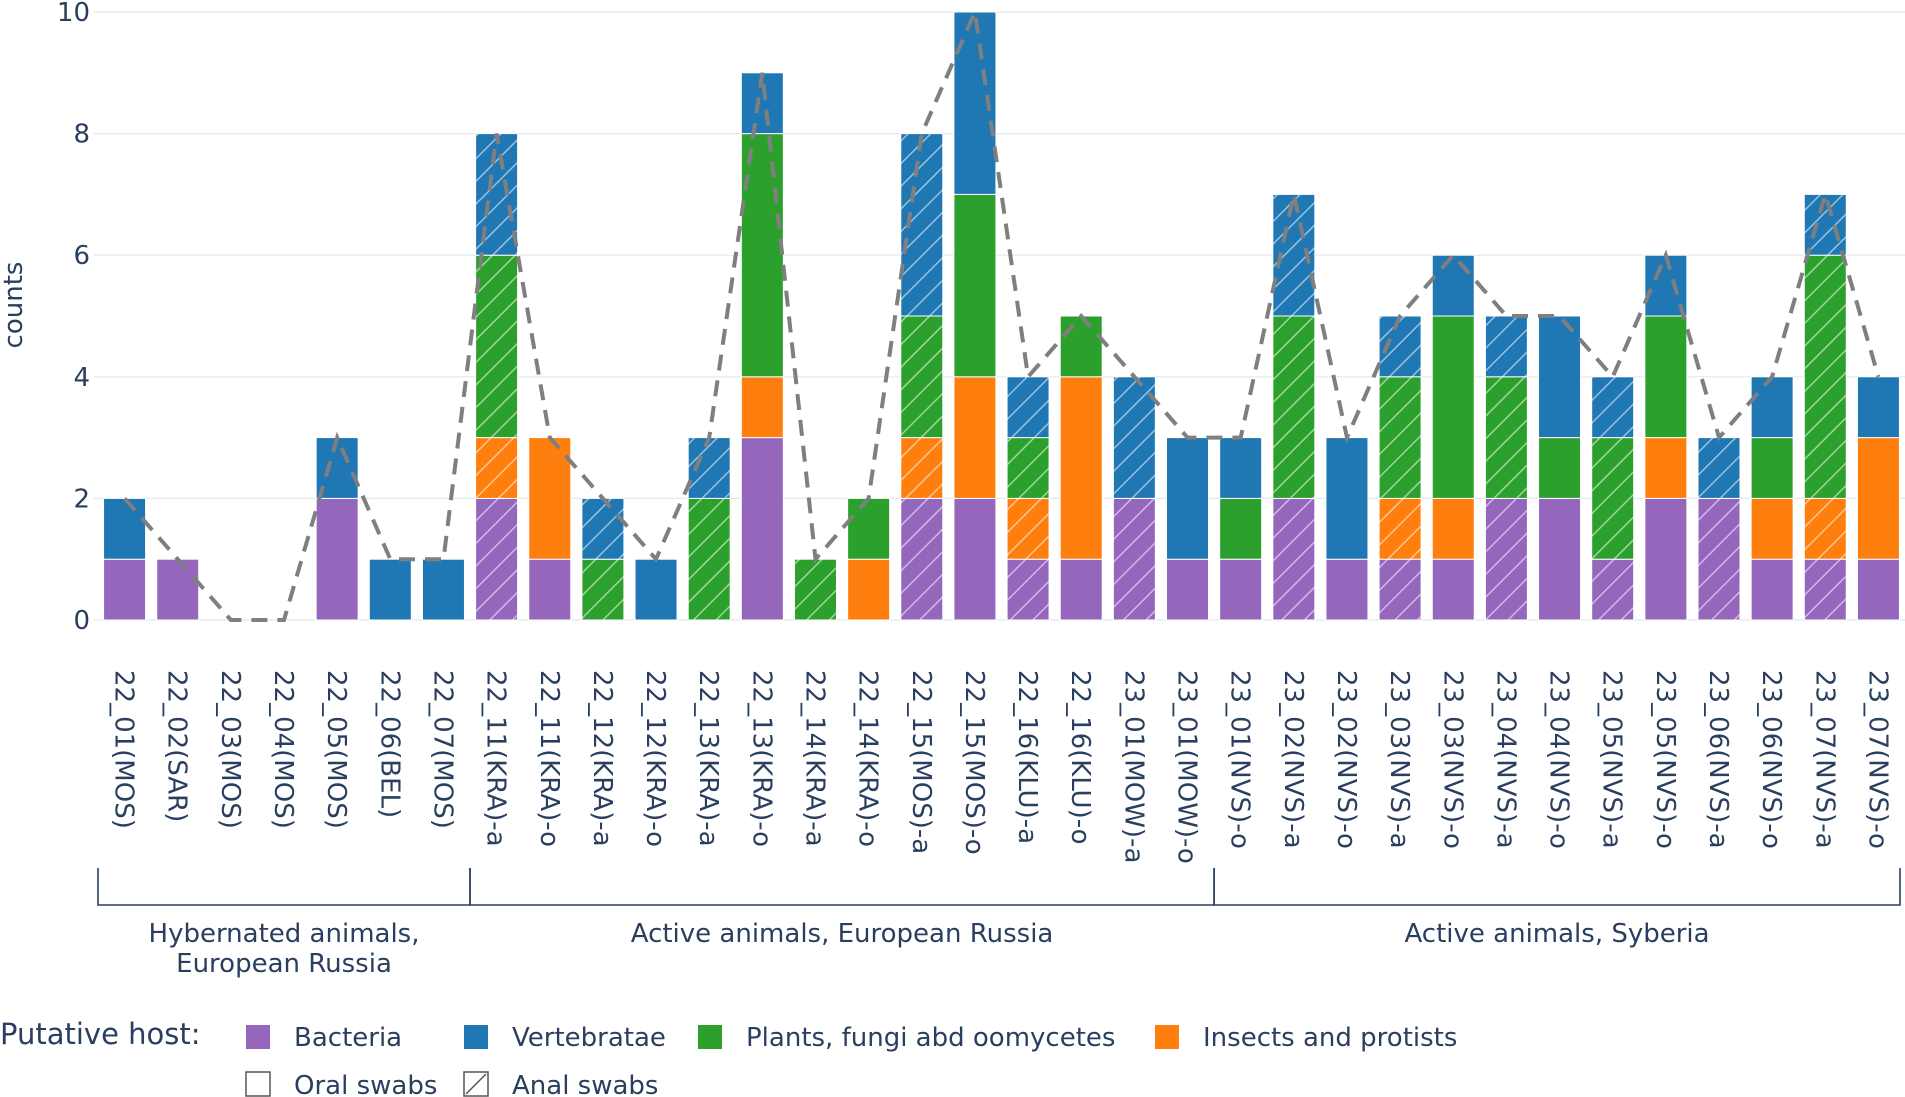  What do you see at coordinates (1877, 759) in the screenshot?
I see `x-tick-label-33: 23_07(NVS)-o` at bounding box center [1877, 759].